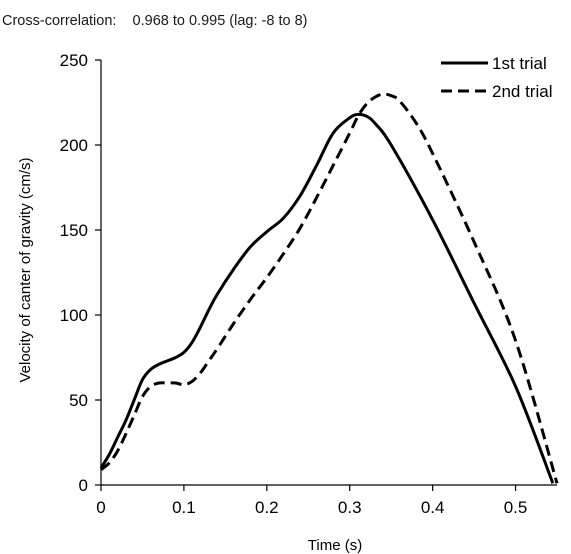  I want to click on x-tick-label: 0.1, so click(184, 507).